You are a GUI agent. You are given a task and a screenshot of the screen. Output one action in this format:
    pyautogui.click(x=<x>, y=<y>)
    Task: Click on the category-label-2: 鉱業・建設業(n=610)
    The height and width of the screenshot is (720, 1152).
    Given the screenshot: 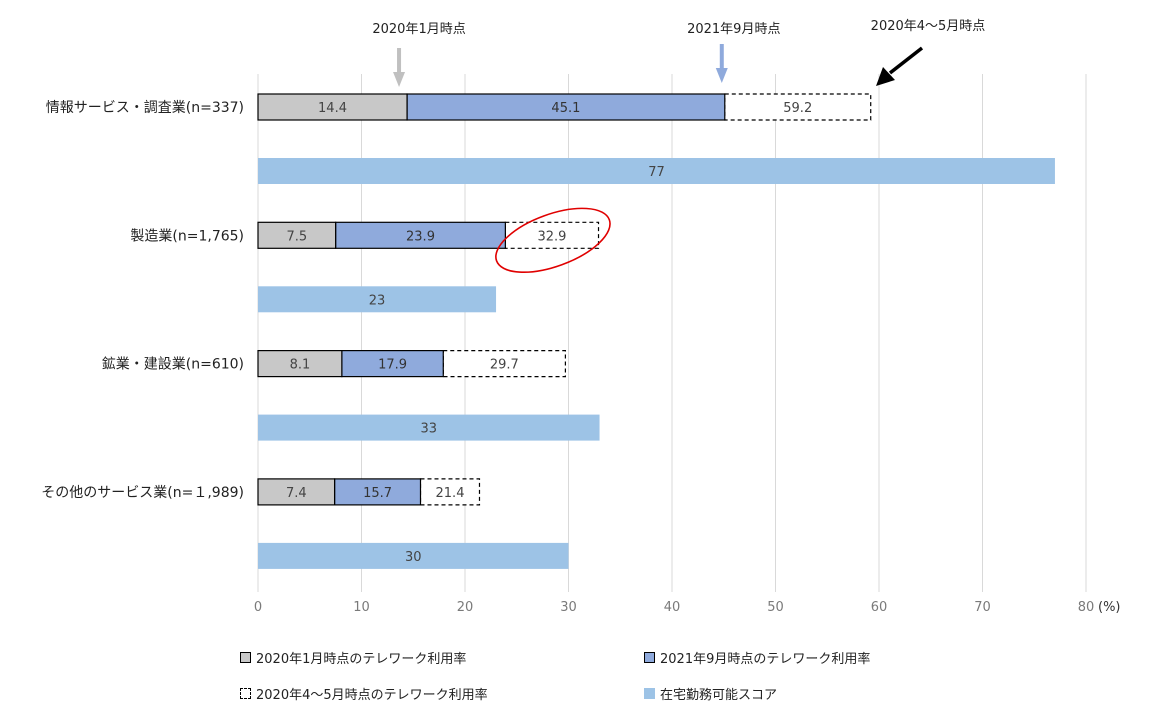 What is the action you would take?
    pyautogui.click(x=173, y=364)
    